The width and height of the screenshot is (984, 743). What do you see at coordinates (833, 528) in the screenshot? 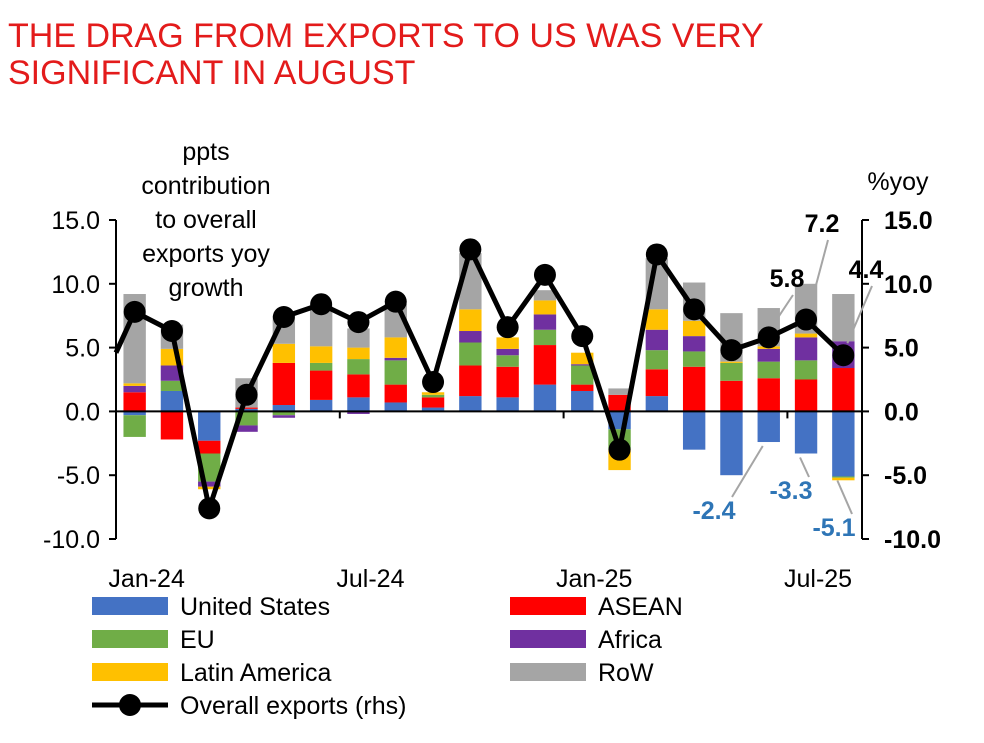
I see `us-data-label: -5.1` at bounding box center [833, 528].